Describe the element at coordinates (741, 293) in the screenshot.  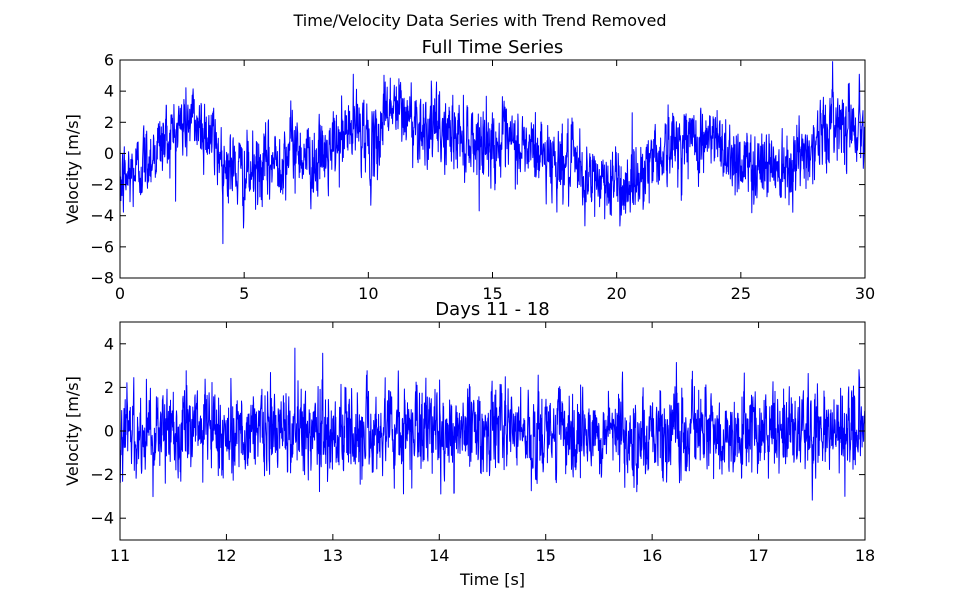
I see `full-series-x-tick-label: 25` at that location.